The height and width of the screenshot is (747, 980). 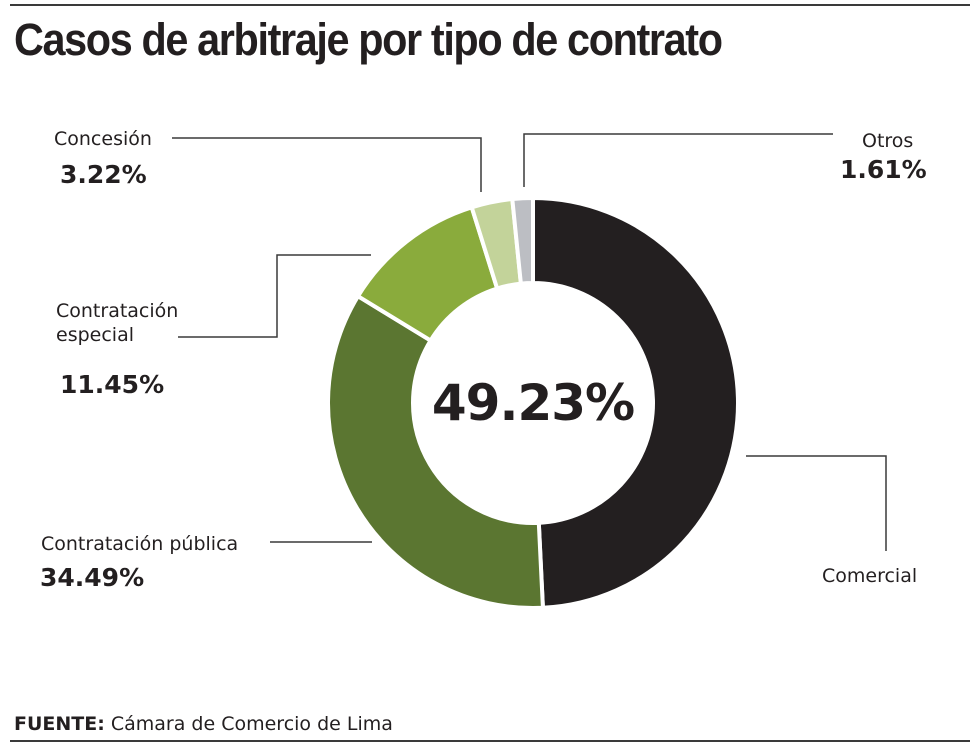 I want to click on label-contratacion-especial-line1: Contratación, so click(x=117, y=311).